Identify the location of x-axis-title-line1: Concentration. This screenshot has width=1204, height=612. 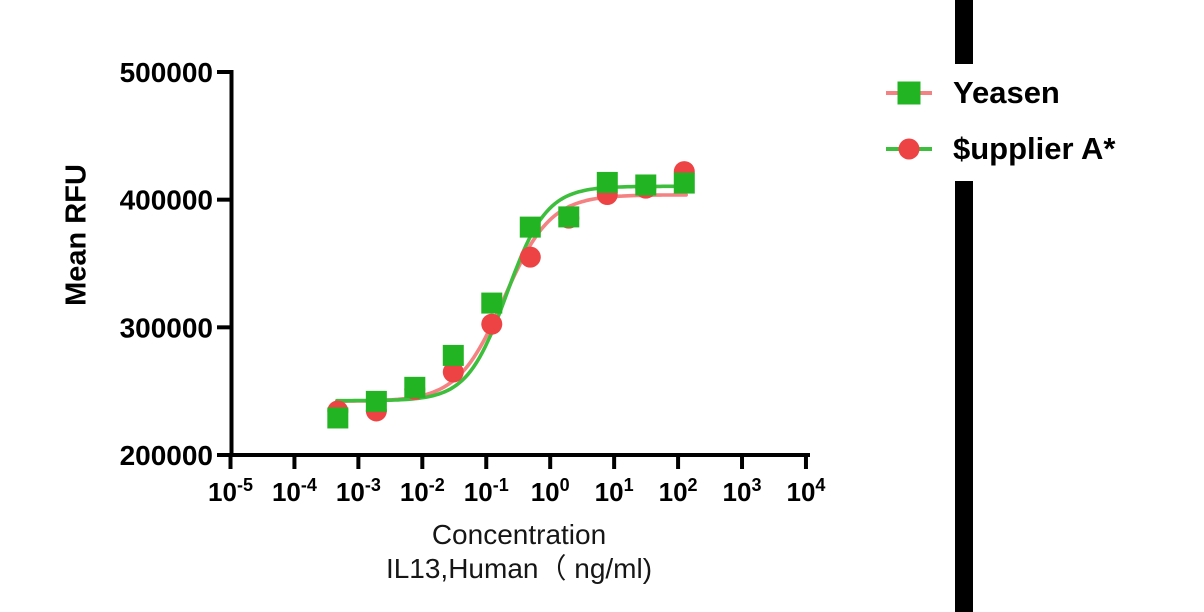
(519, 534).